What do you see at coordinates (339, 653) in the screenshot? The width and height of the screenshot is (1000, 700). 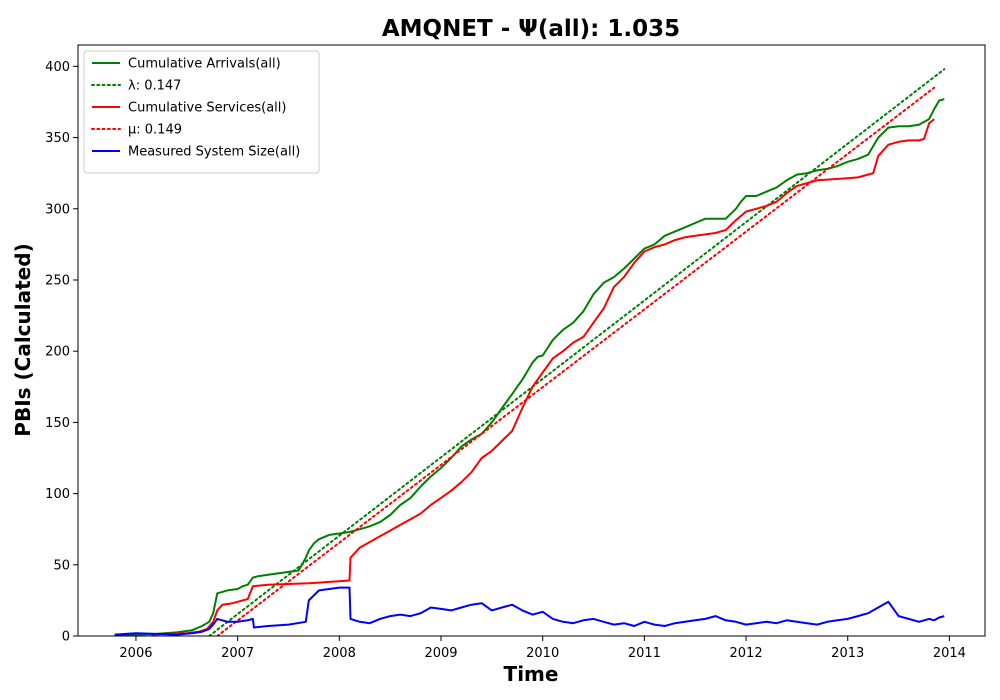 I see `x-tick-label: 2008` at bounding box center [339, 653].